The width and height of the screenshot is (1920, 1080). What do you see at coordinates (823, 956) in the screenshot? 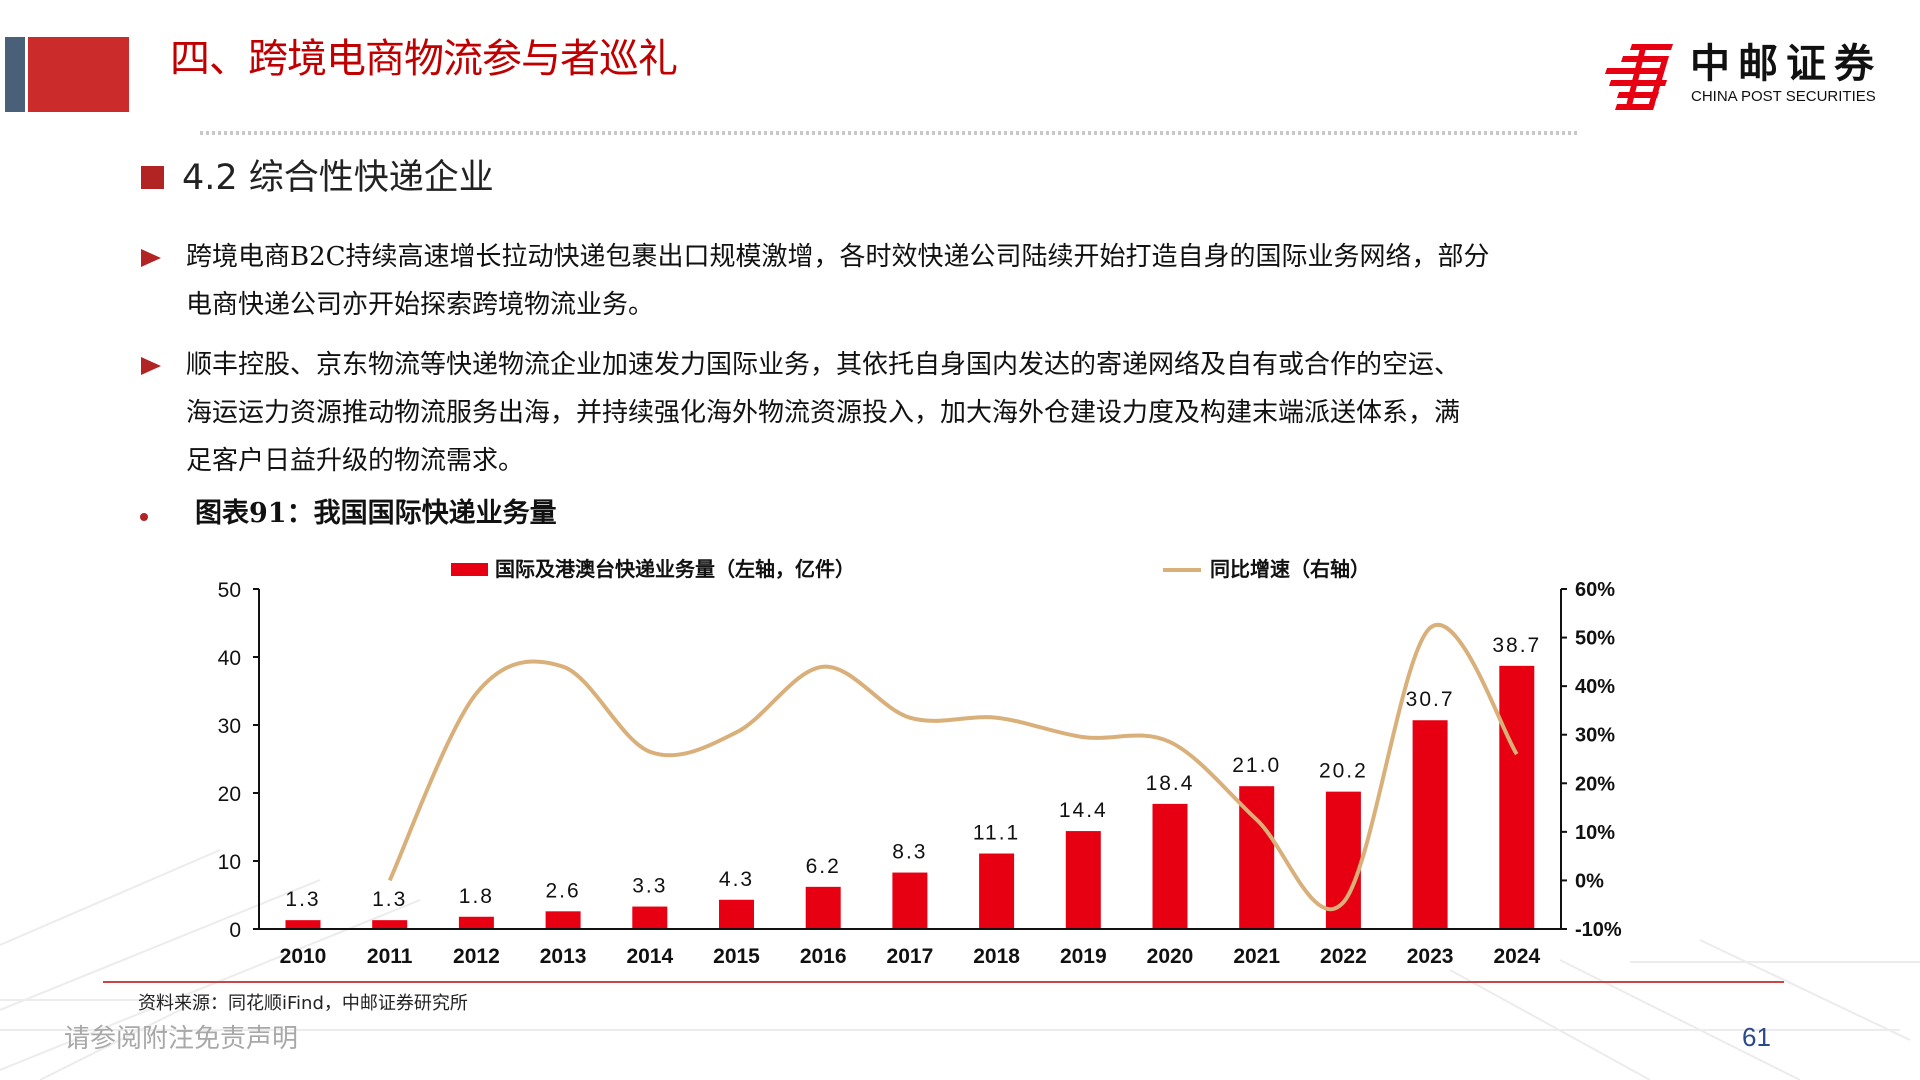
I see `x-tick-label-2016: 2016` at bounding box center [823, 956].